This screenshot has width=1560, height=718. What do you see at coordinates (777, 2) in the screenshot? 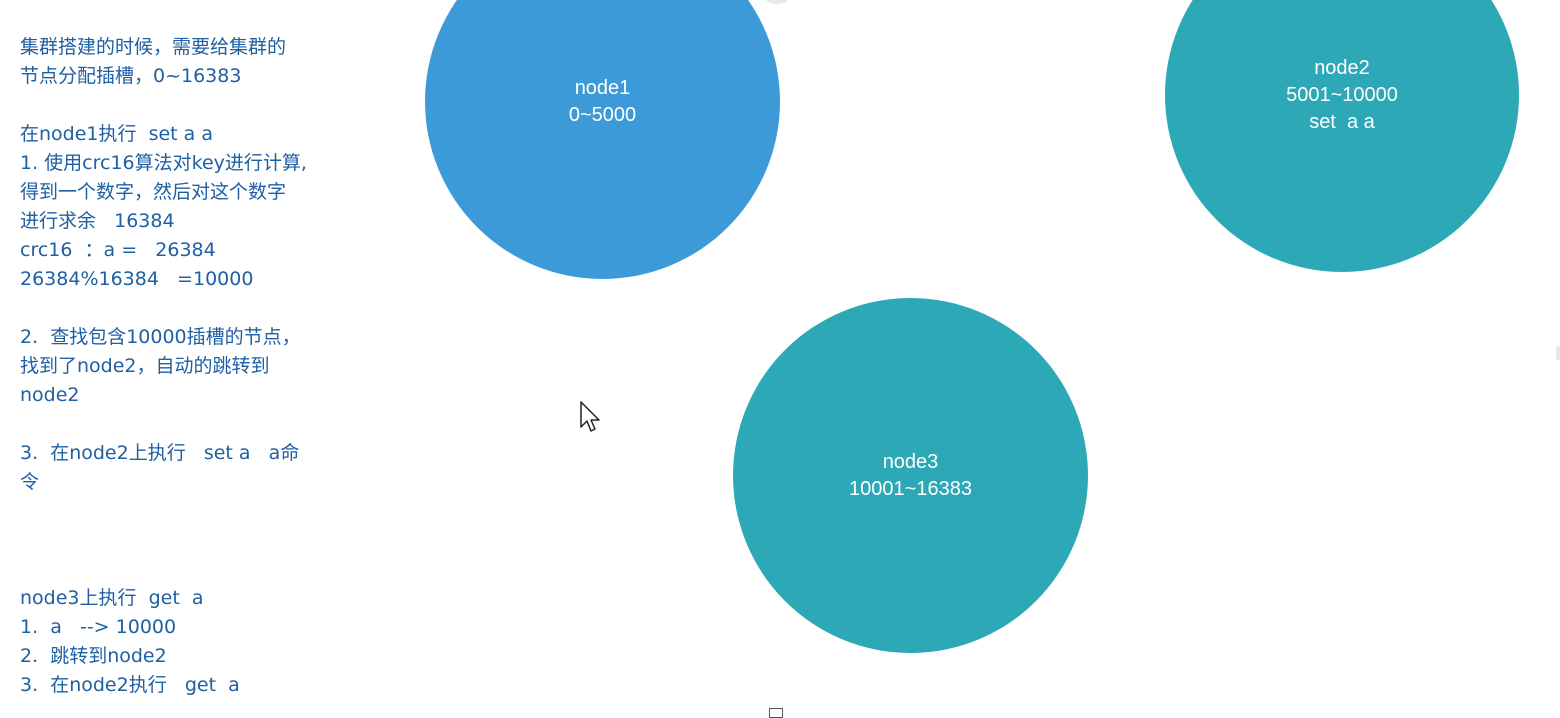
I see `canvas-handle-mark` at bounding box center [777, 2].